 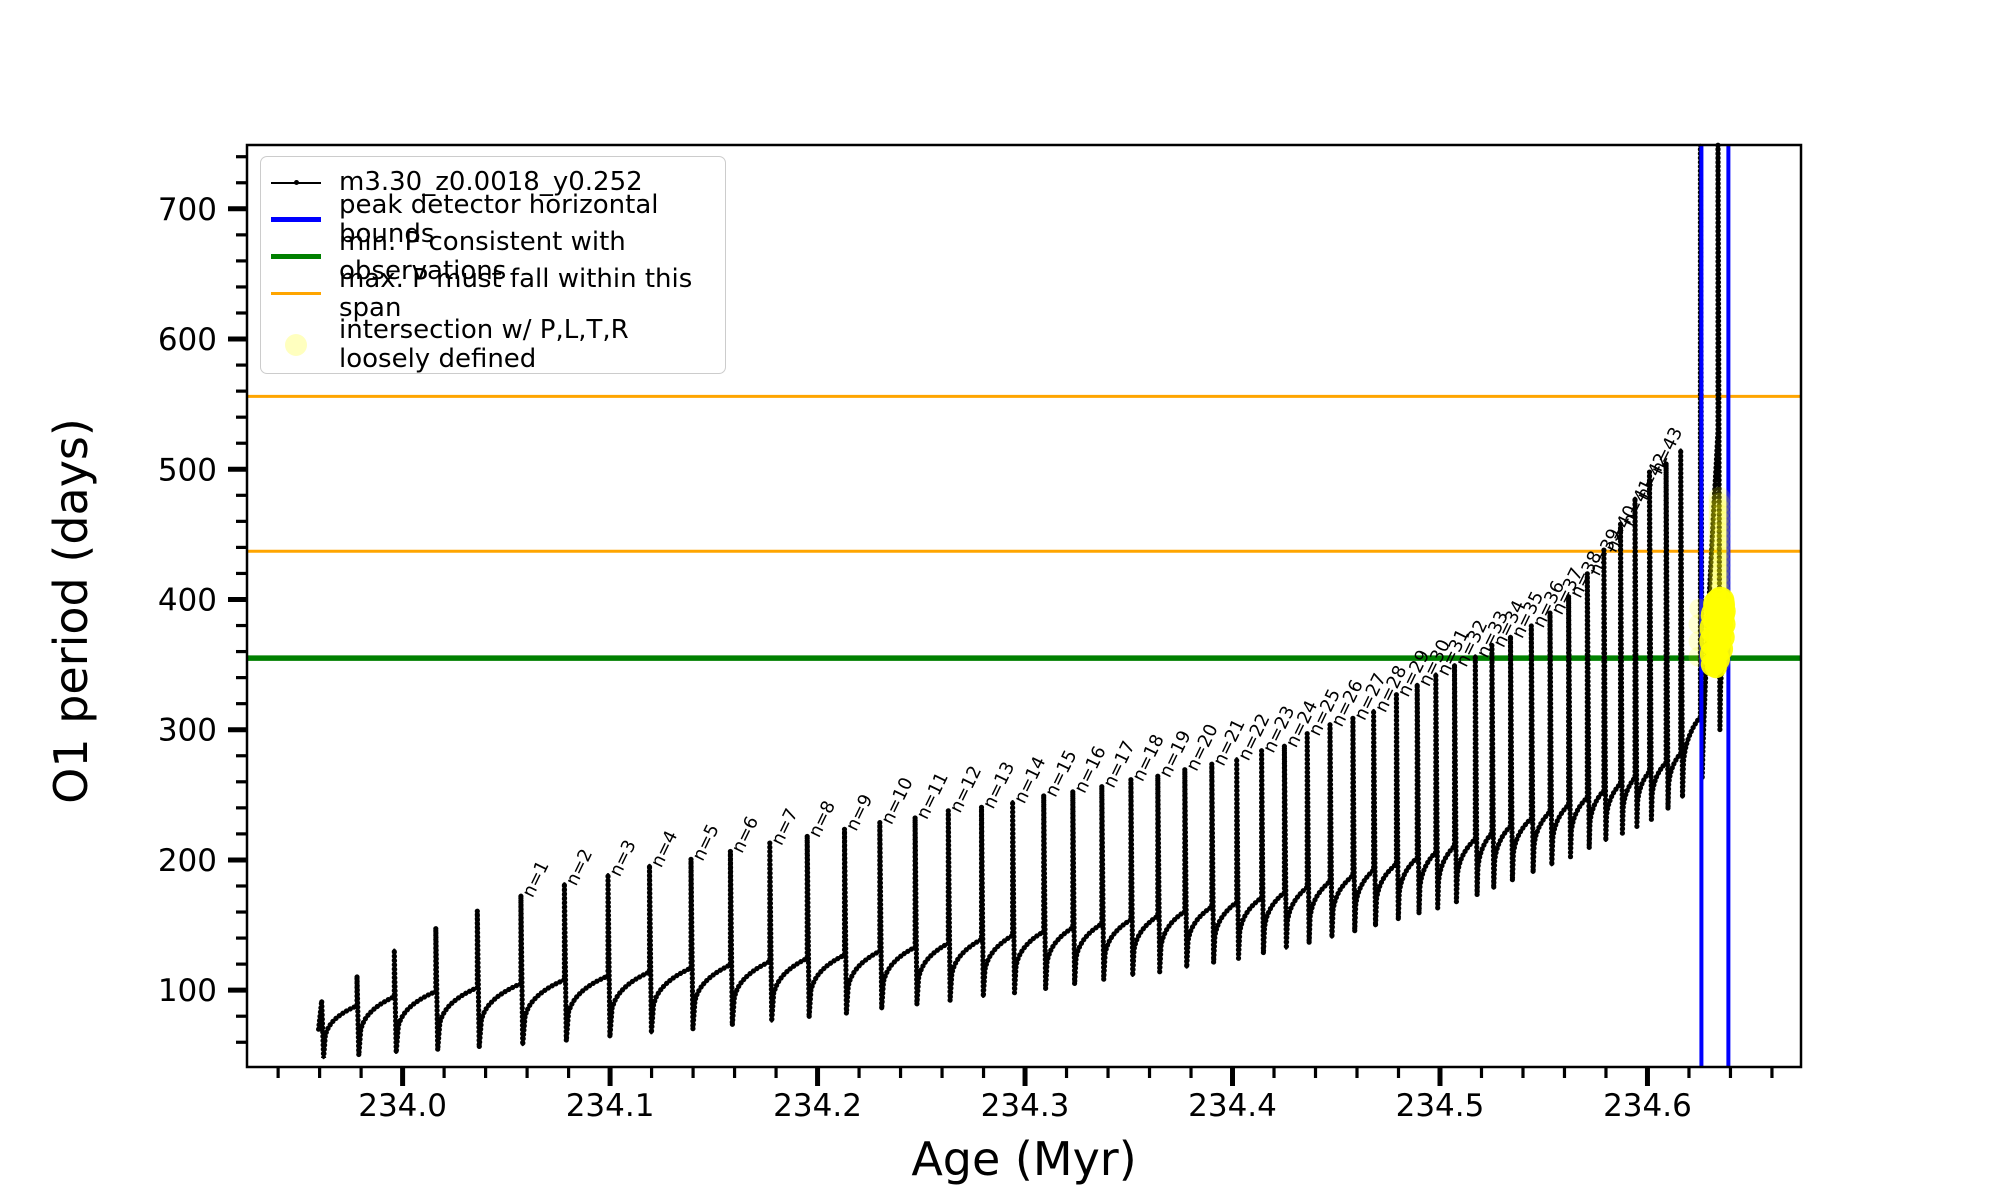 What do you see at coordinates (580, 867) in the screenshot?
I see `spike-label-n=2: n=2` at bounding box center [580, 867].